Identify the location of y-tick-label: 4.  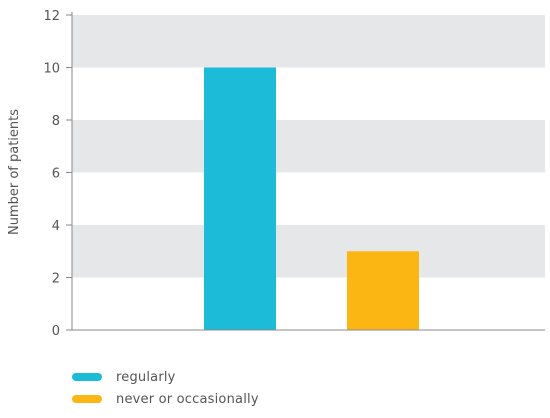
(56, 226).